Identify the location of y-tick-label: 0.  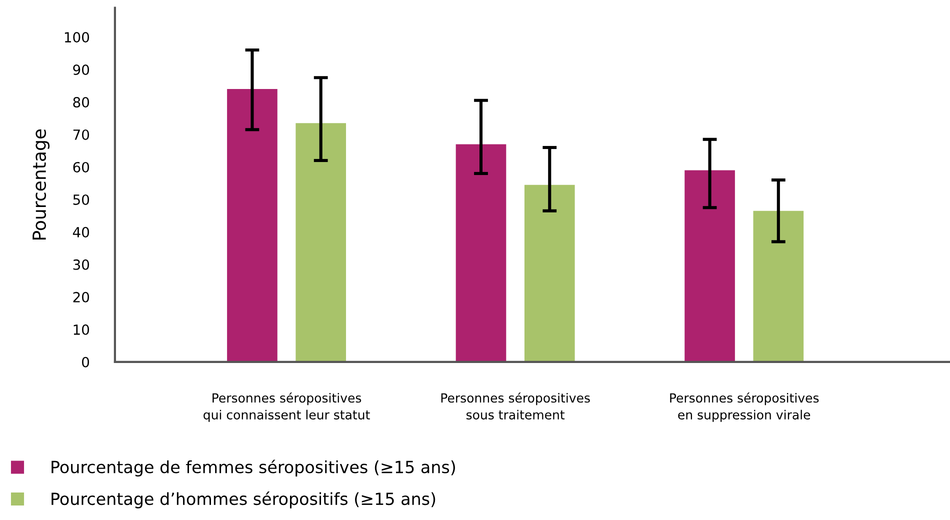
(86, 362).